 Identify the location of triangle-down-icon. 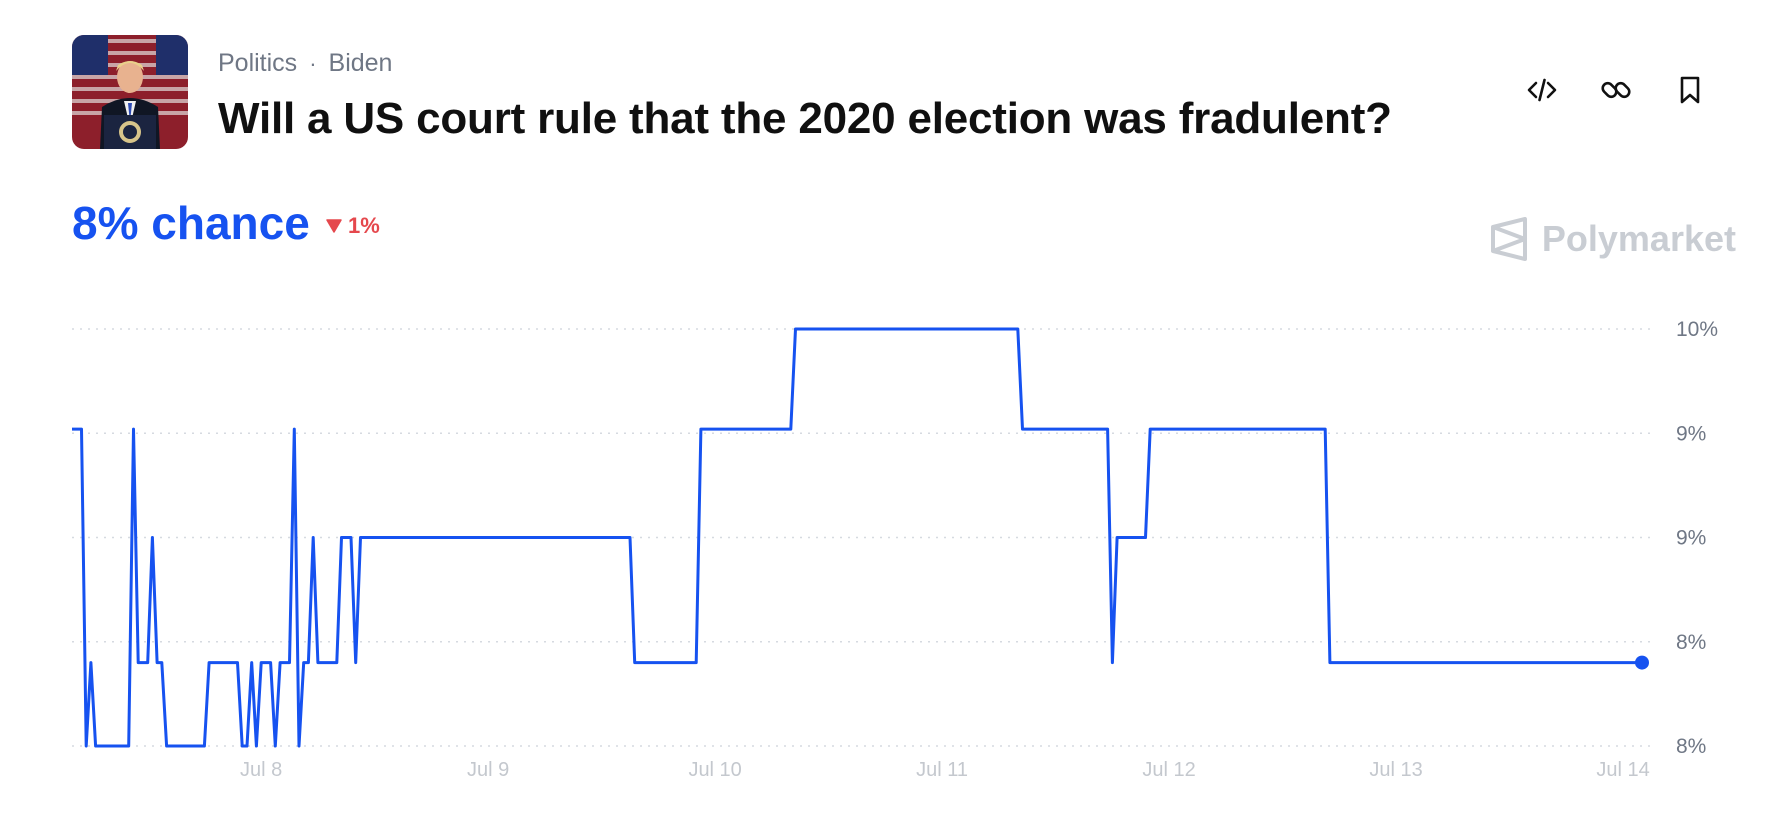
(334, 226).